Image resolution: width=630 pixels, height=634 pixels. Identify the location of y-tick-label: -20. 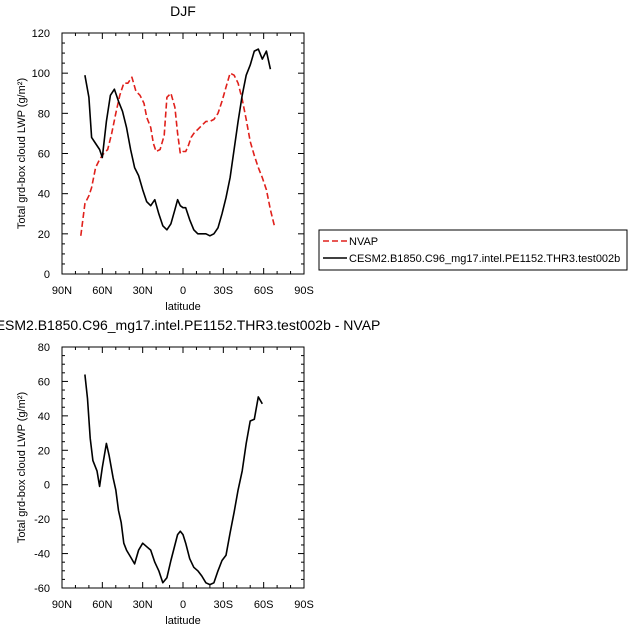
(42, 520).